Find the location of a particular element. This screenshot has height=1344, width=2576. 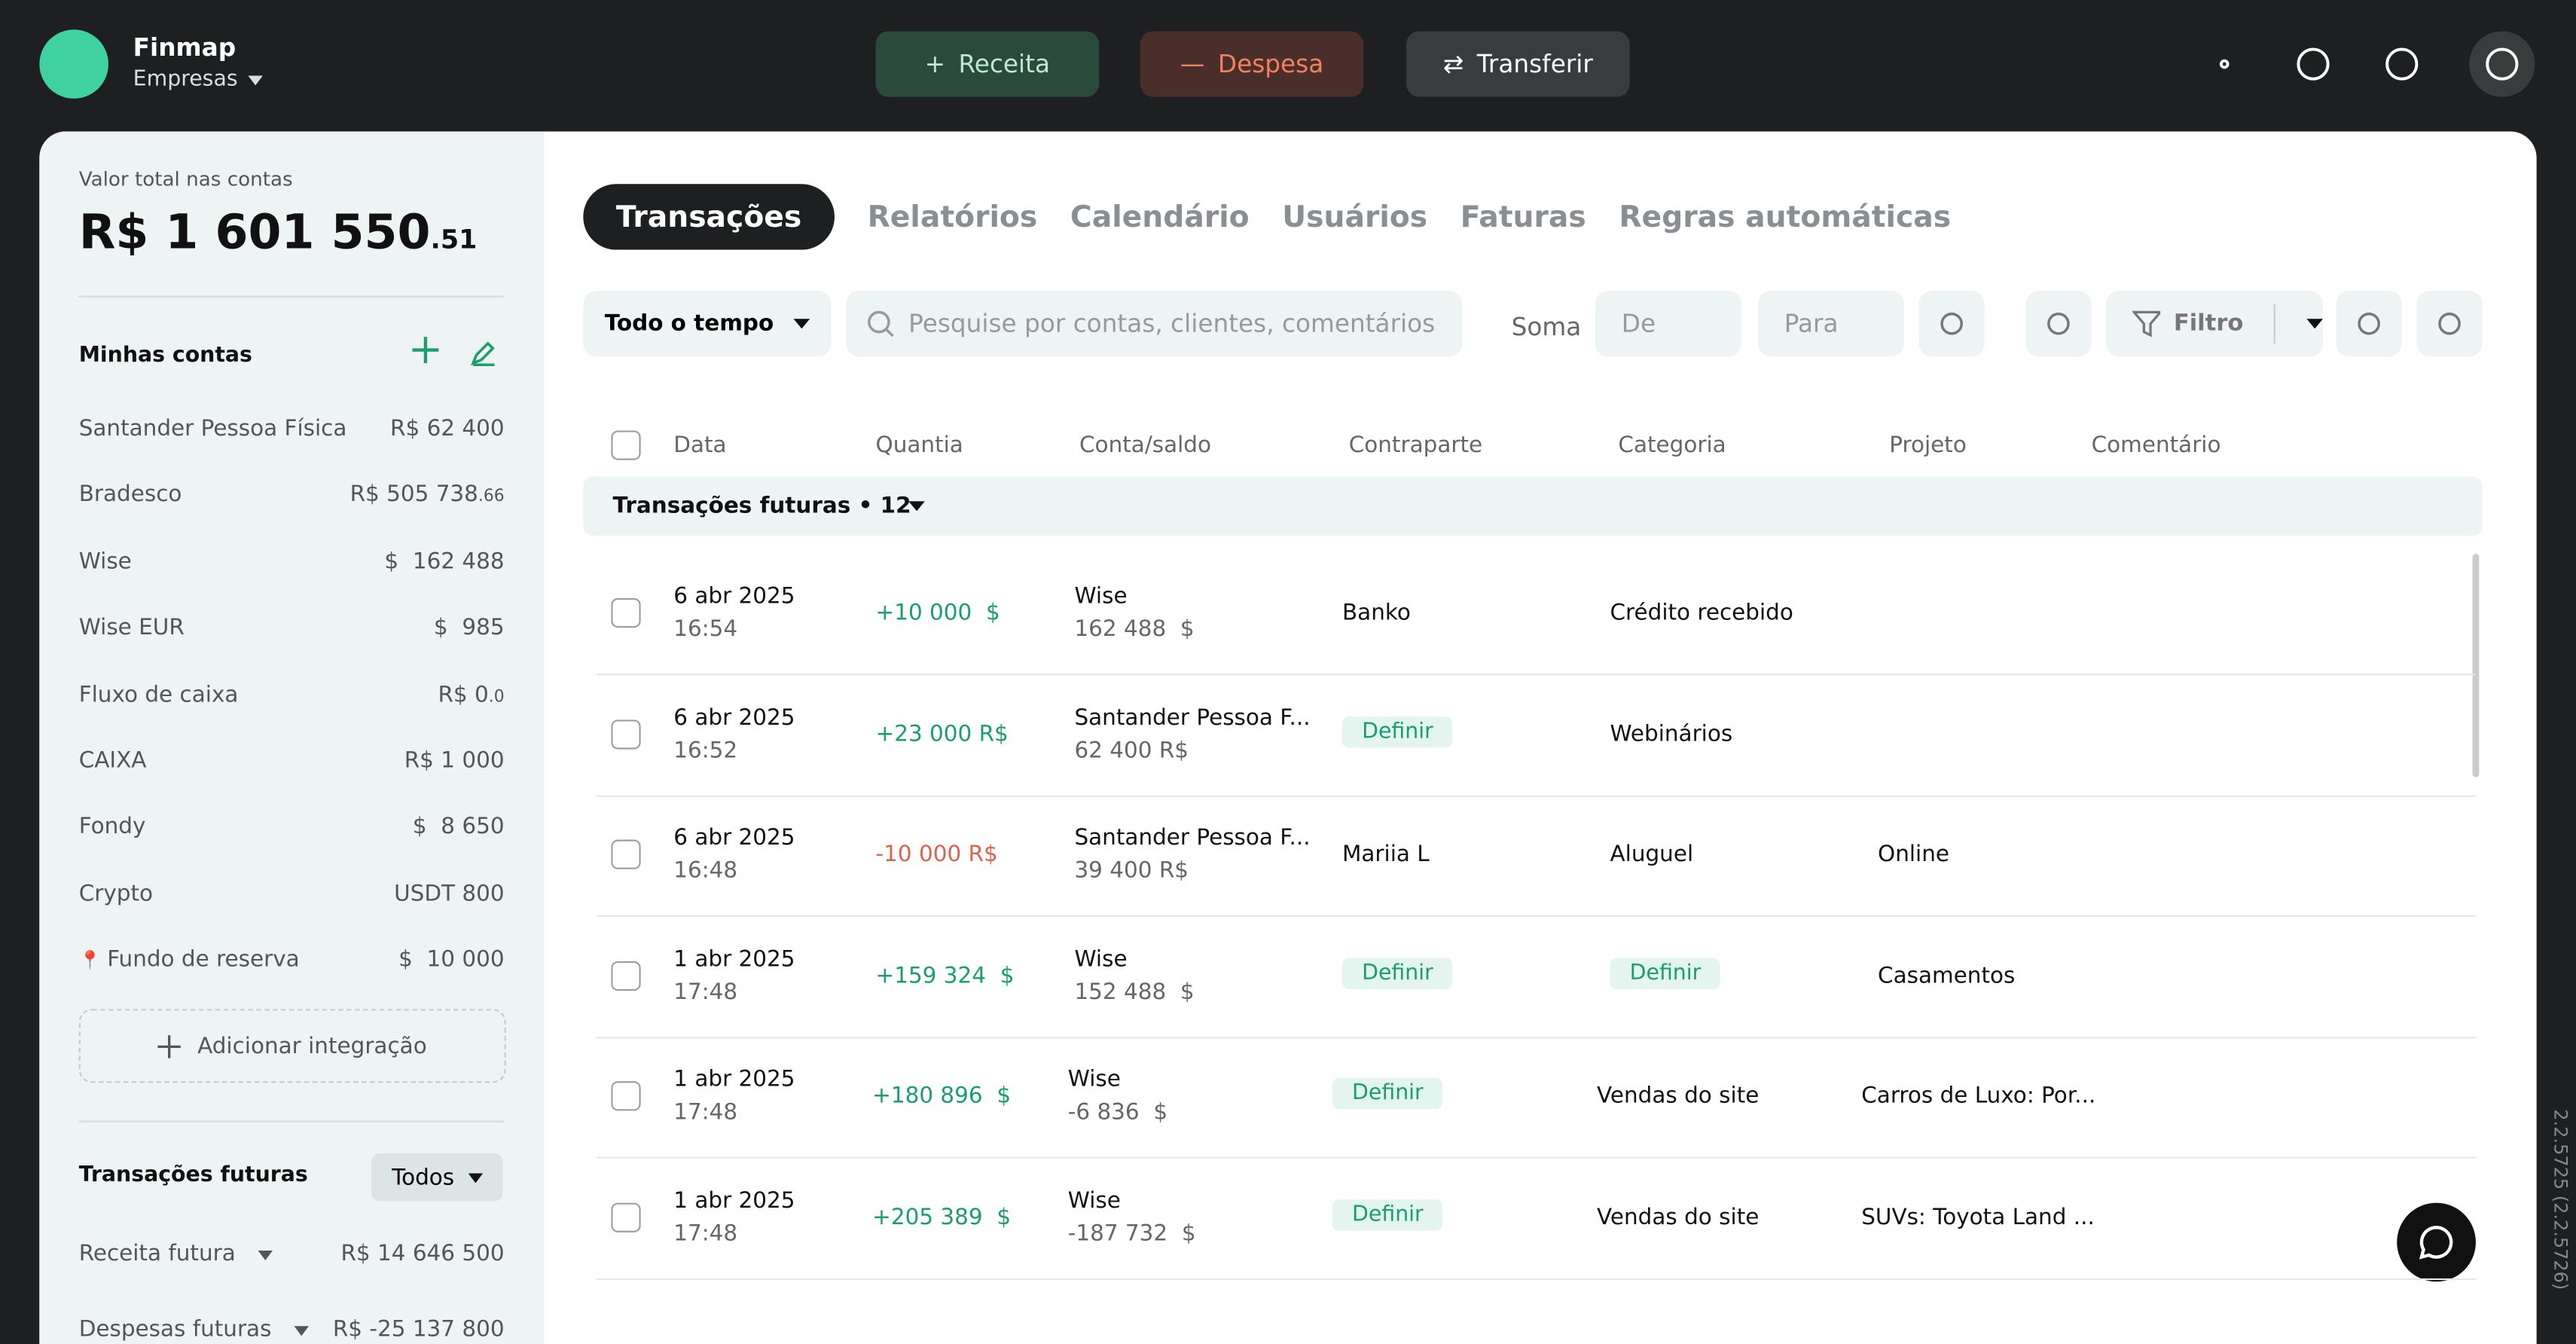

row-project: Casamentos is located at coordinates (1947, 975).